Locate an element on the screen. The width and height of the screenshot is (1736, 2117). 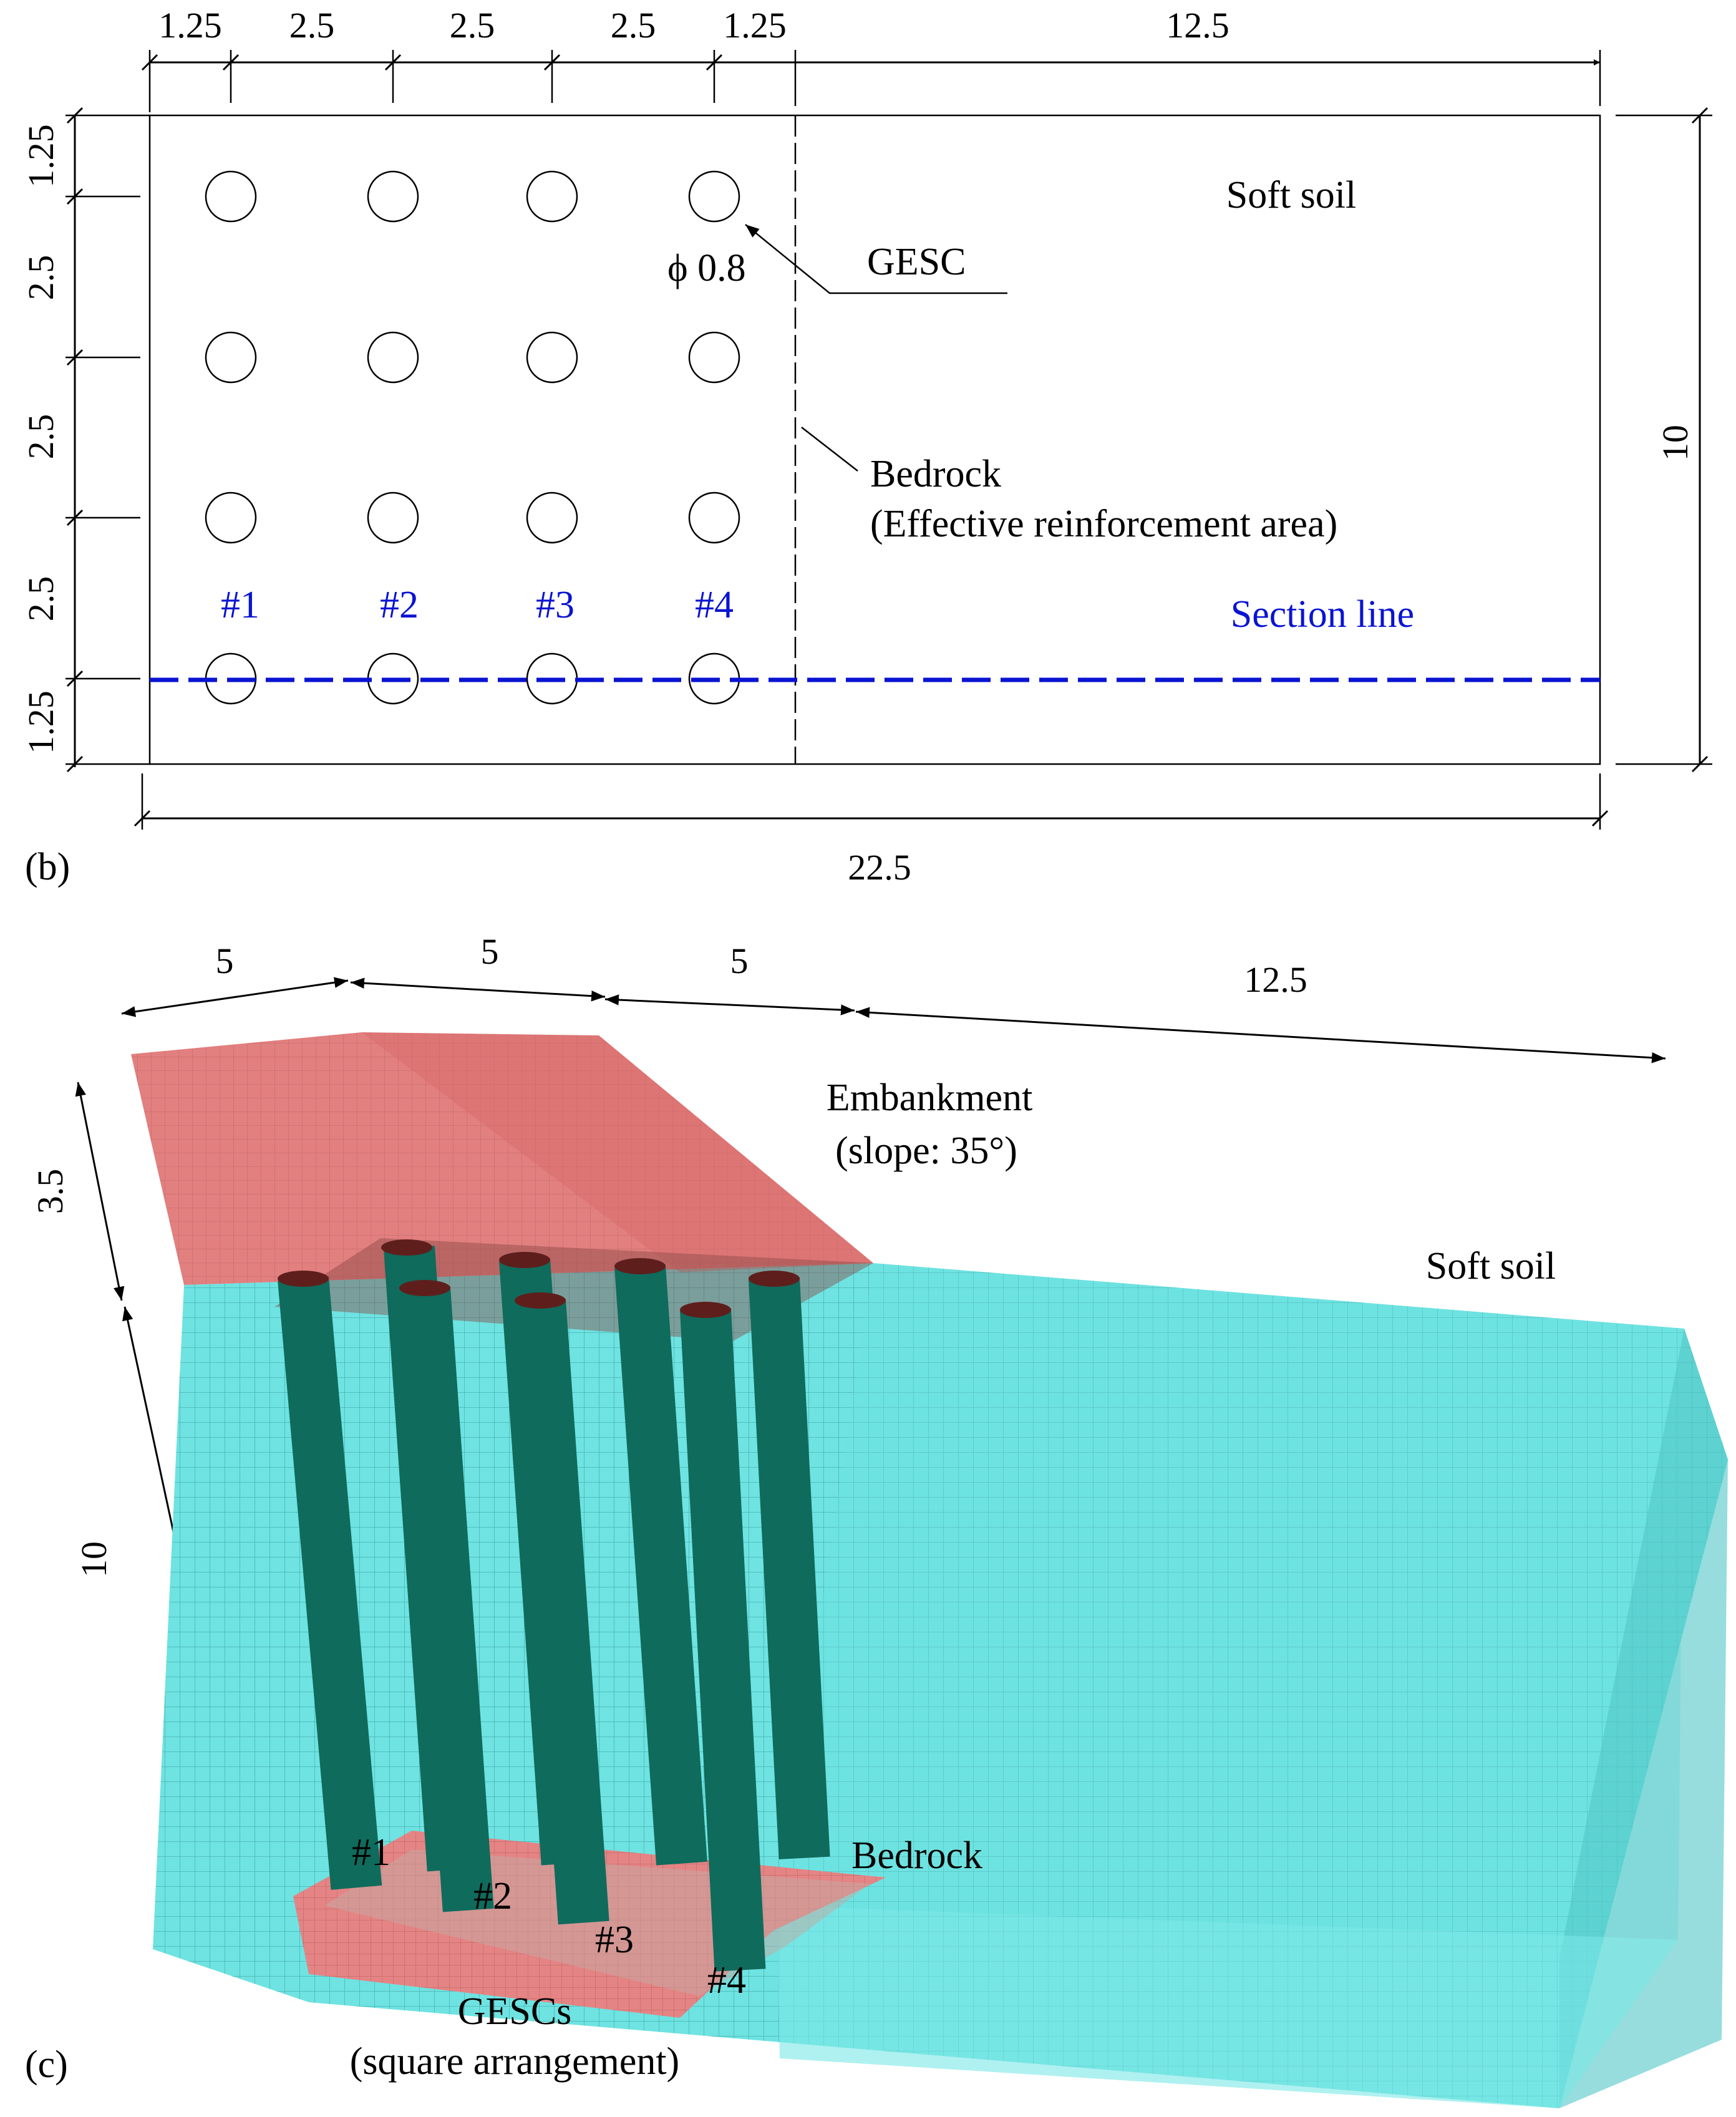
column-id-4: #4 is located at coordinates (715, 605).